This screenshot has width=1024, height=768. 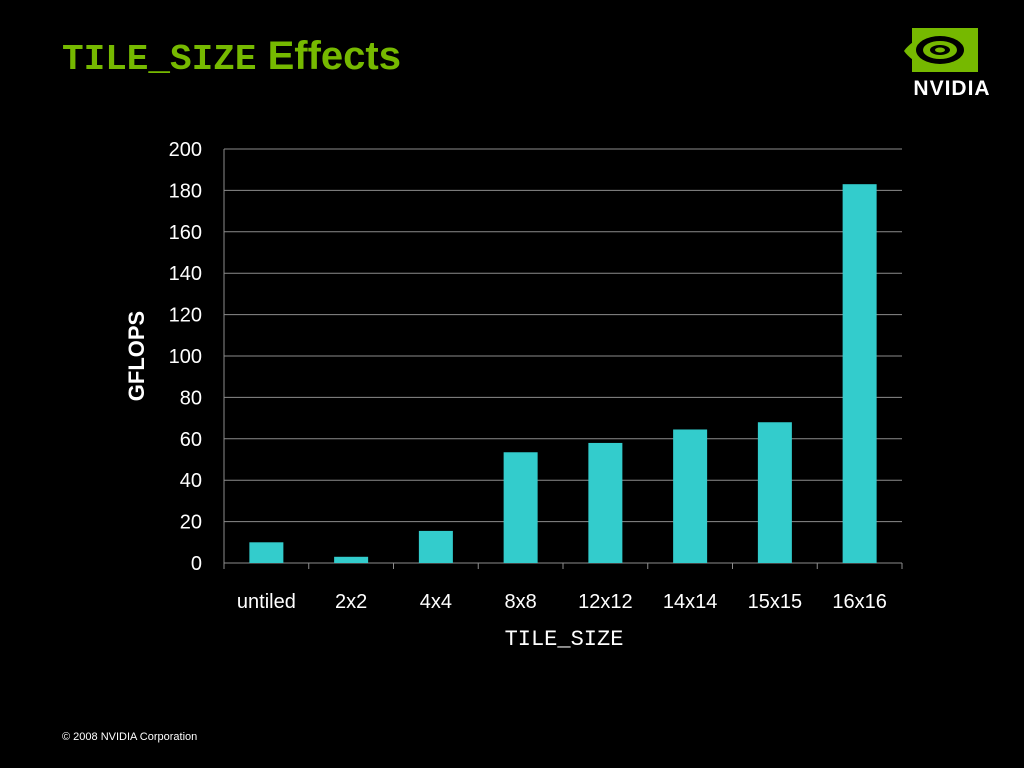 What do you see at coordinates (351, 602) in the screenshot?
I see `x-tick-label: 2x2` at bounding box center [351, 602].